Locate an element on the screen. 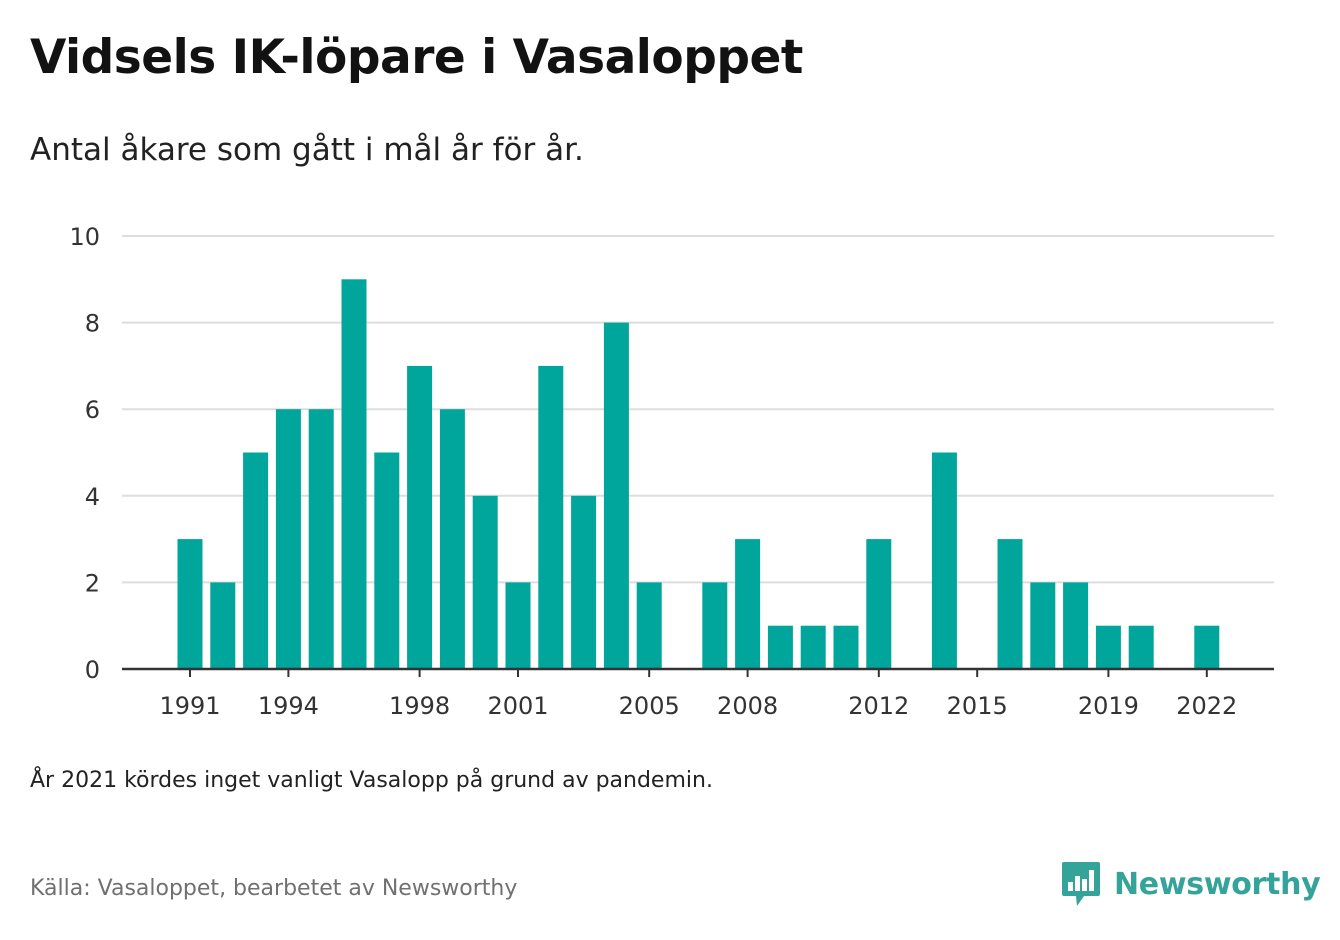 This screenshot has height=940, width=1340. y-tick-label: 0 is located at coordinates (92, 670).